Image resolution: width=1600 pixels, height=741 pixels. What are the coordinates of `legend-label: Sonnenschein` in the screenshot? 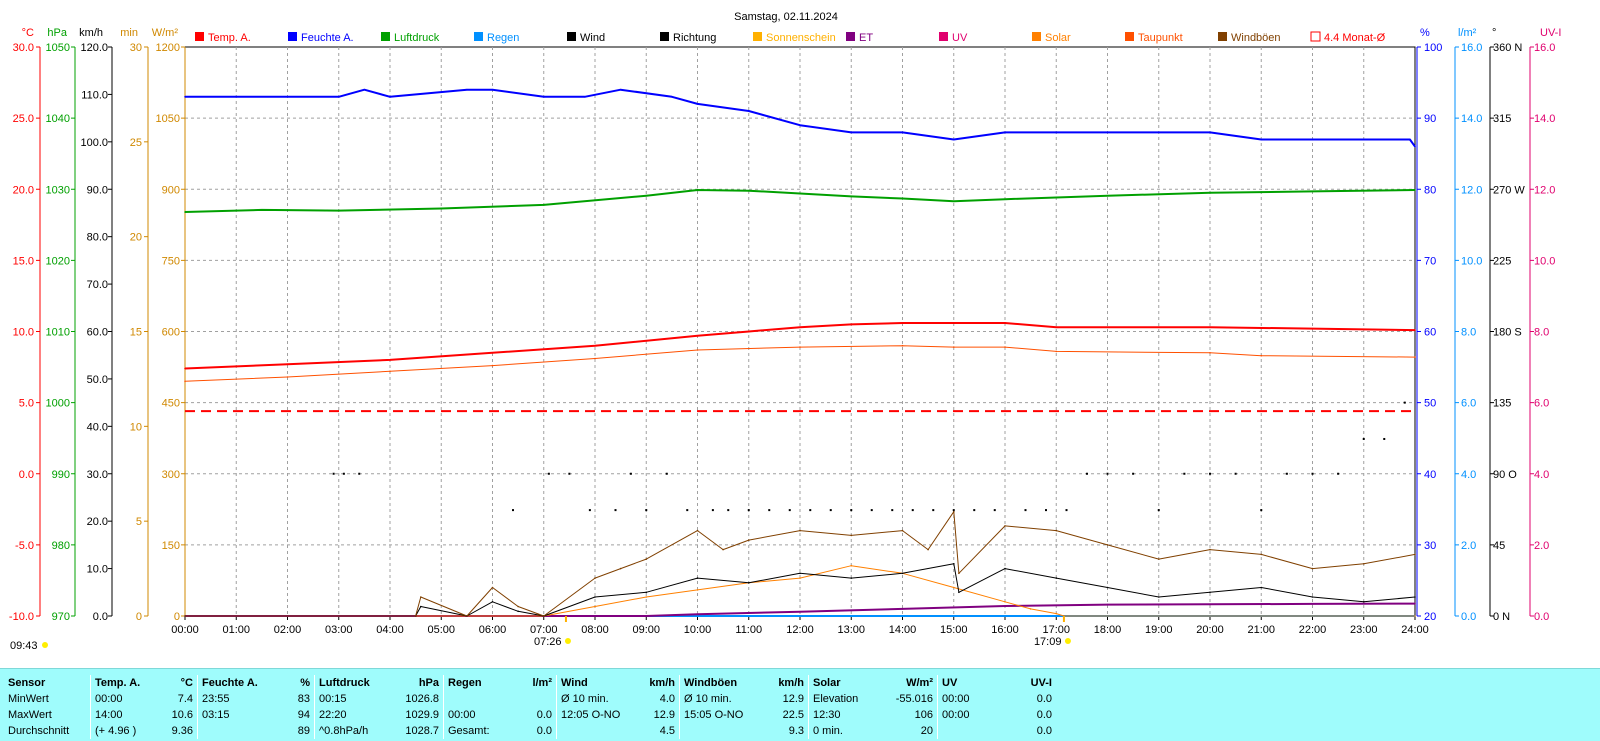 It's located at (801, 38).